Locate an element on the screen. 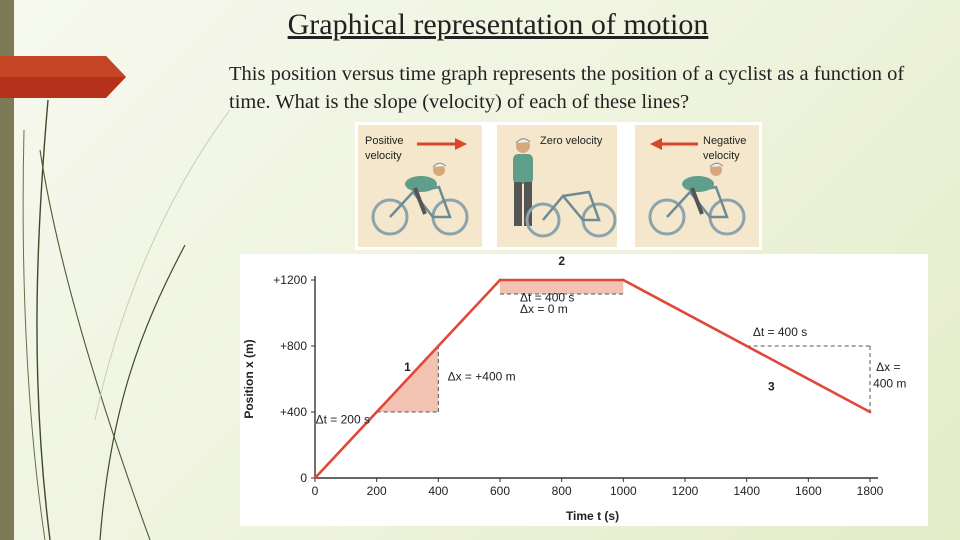 The image size is (960, 540). x-tick-label: 1200 is located at coordinates (685, 491).